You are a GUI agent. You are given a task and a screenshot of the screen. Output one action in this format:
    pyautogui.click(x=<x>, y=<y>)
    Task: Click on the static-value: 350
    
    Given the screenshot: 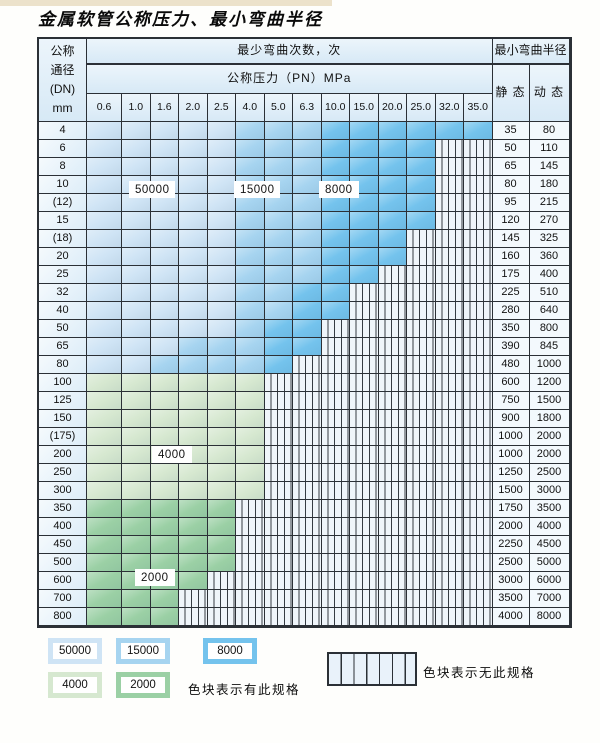 What is the action you would take?
    pyautogui.click(x=511, y=329)
    